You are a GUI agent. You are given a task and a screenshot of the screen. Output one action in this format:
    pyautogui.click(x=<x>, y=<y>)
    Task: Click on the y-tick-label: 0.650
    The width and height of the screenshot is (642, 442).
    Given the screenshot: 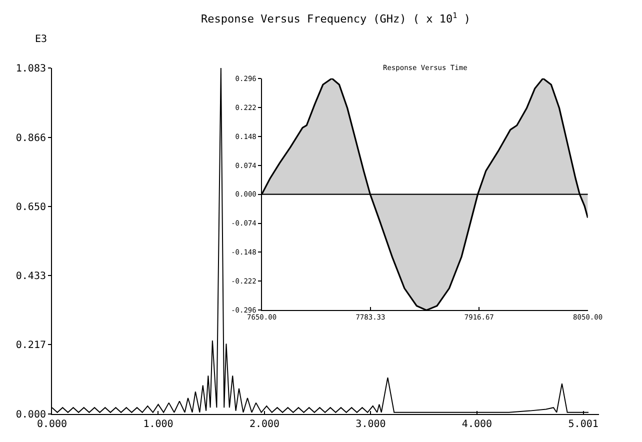 What is the action you would take?
    pyautogui.click(x=31, y=207)
    